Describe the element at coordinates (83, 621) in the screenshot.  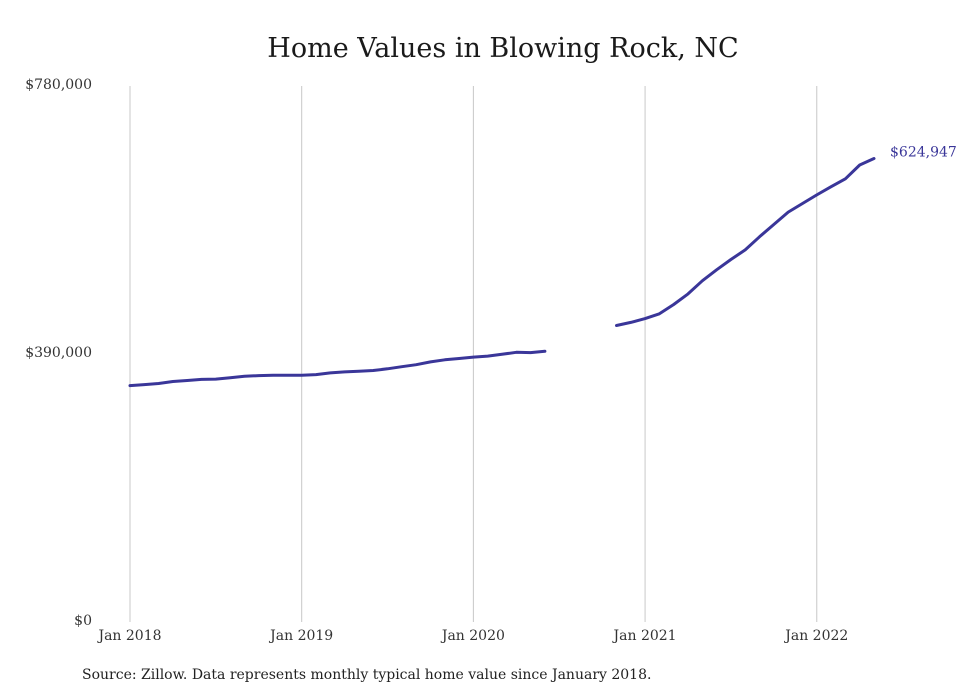
I see `y-tick-label: $0` at that location.